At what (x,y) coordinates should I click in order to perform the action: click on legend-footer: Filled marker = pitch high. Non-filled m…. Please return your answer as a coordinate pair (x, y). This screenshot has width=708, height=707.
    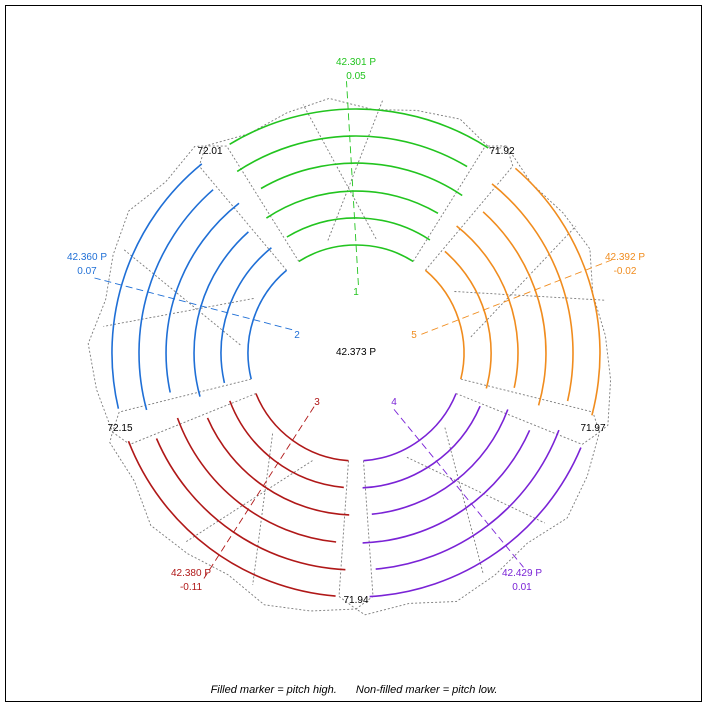
    Looking at the image, I should click on (354, 690).